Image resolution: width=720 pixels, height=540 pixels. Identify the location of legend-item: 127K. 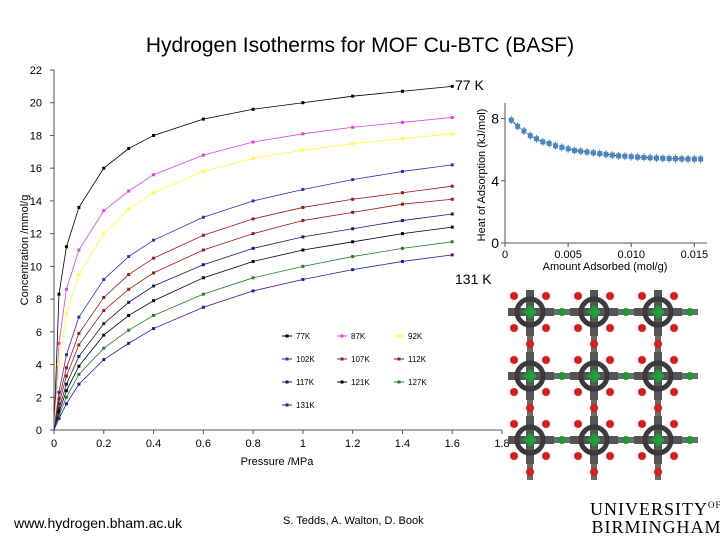
(410, 382).